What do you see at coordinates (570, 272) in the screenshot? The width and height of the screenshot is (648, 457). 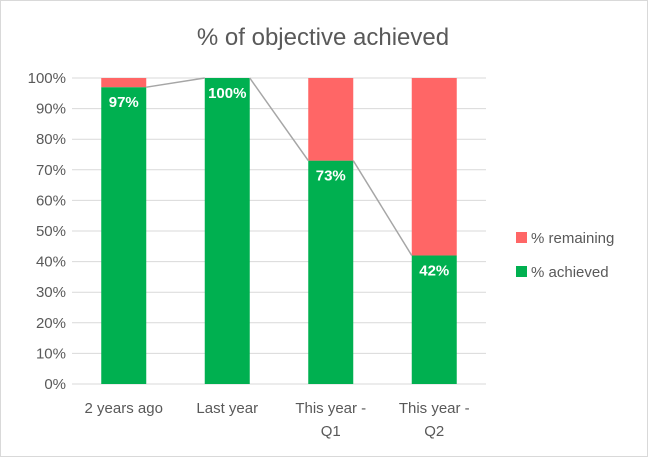 I see `legend-label: % achieved` at bounding box center [570, 272].